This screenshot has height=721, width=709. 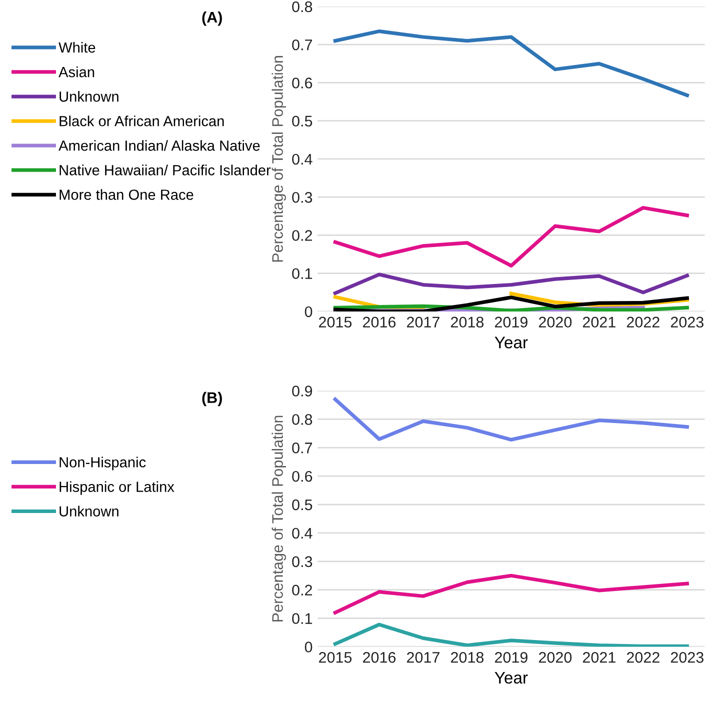 What do you see at coordinates (212, 399) in the screenshot?
I see `chart-title: (B)` at bounding box center [212, 399].